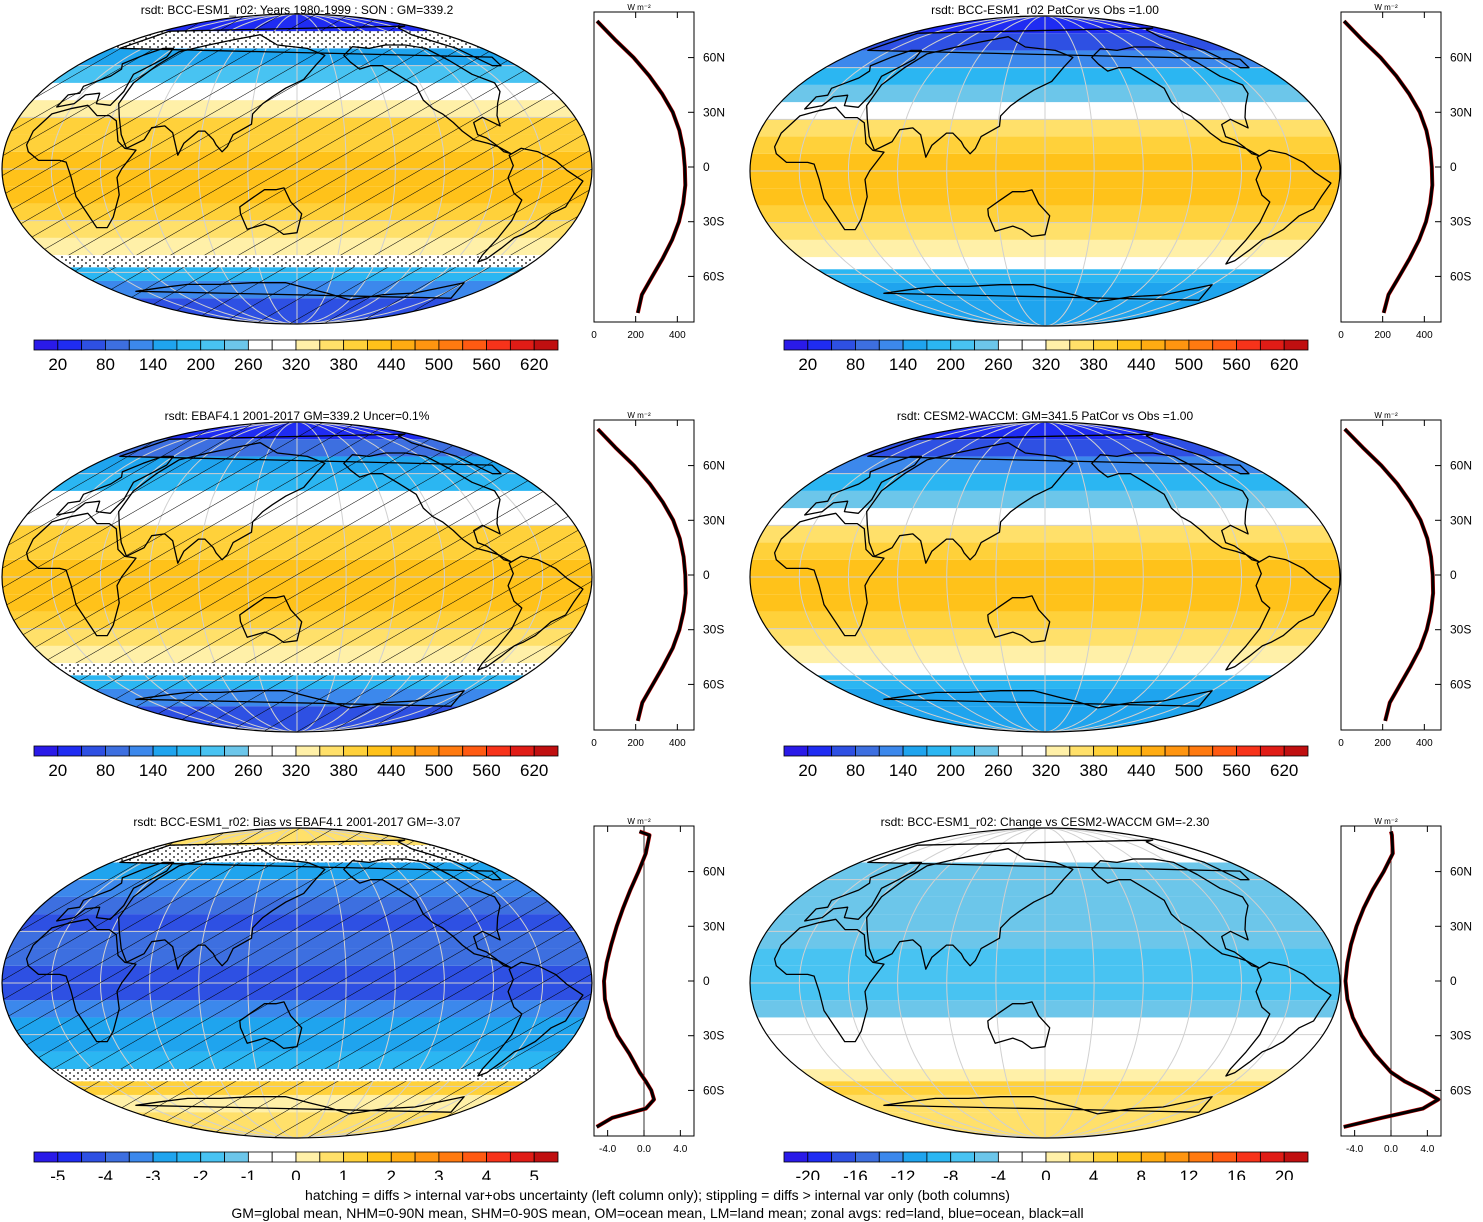 Image resolution: width=1483 pixels, height=1222 pixels. Describe the element at coordinates (530, 205) in the screenshot. I see `continent-s-america` at that location.